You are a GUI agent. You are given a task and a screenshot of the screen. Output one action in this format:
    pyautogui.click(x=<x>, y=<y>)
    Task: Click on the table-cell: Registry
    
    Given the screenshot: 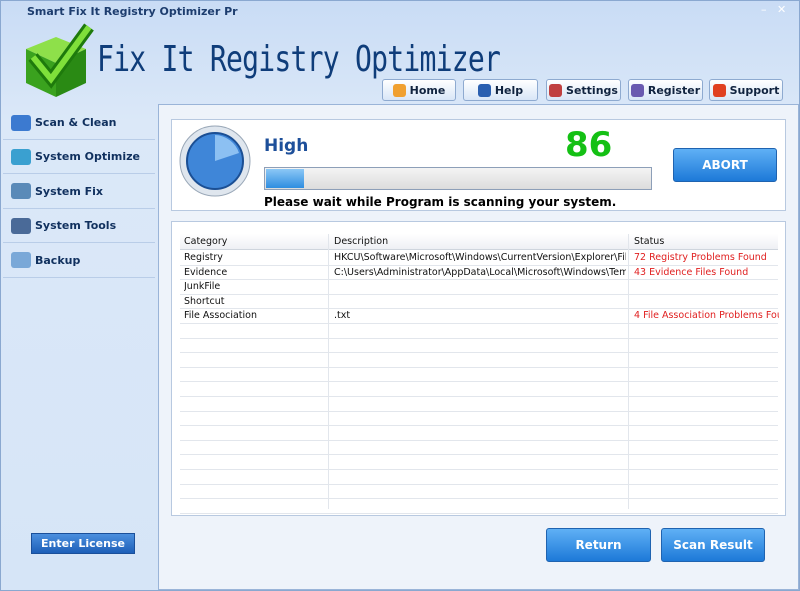 What is the action you would take?
    pyautogui.click(x=203, y=257)
    